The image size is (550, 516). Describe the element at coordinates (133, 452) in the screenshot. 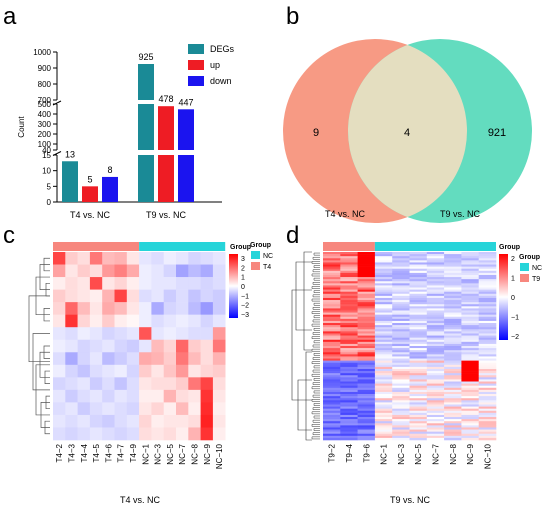

I see `column-label: T4−9` at that location.